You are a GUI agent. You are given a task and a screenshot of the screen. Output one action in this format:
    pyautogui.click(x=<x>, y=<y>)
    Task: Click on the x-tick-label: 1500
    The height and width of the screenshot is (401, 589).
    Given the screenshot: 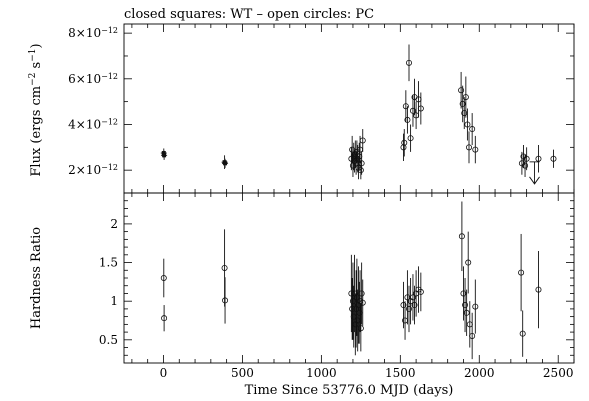 What is the action you would take?
    pyautogui.click(x=400, y=373)
    